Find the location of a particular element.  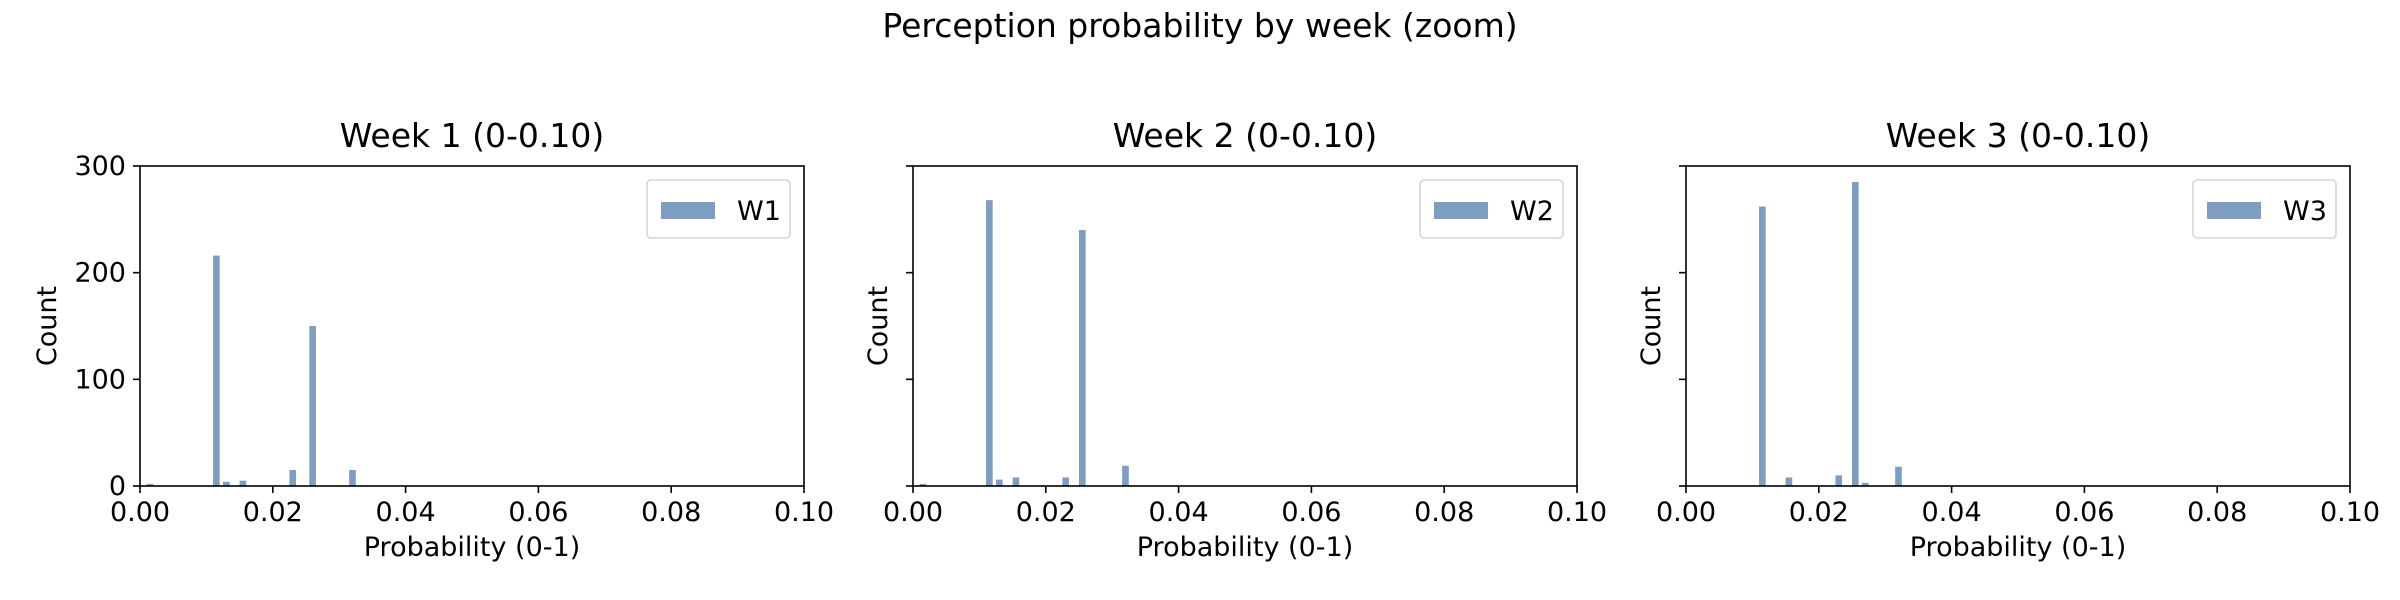

legend: W1 is located at coordinates (718, 209).